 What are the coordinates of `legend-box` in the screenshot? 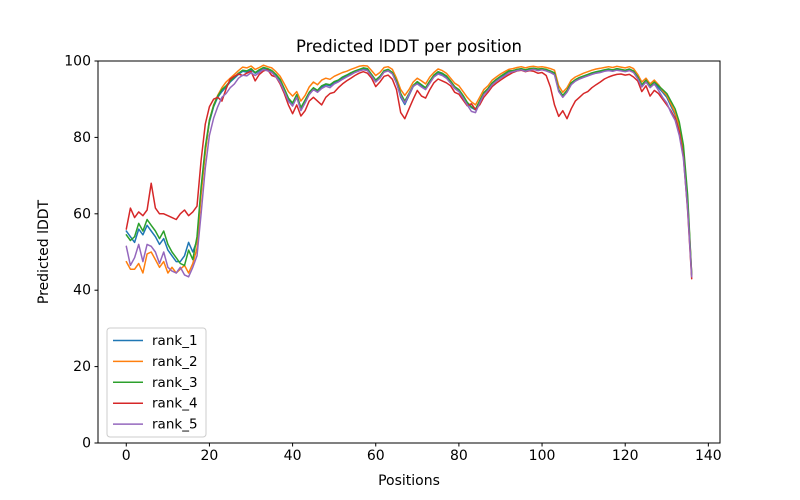 It's located at (156, 382).